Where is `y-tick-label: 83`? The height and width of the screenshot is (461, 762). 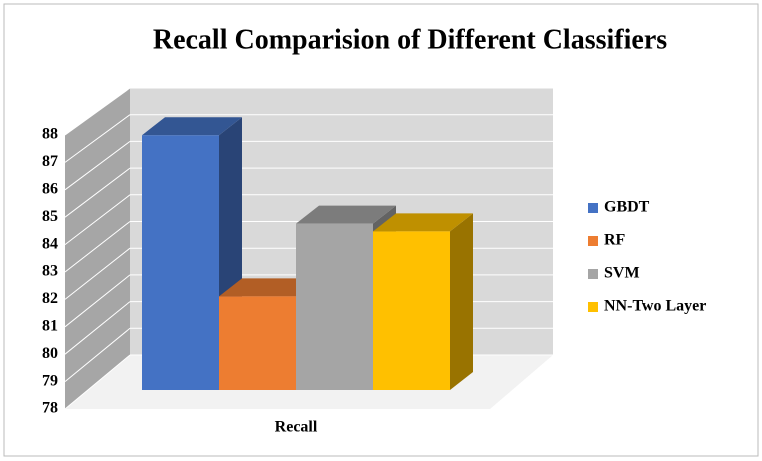
y-tick-label: 83 is located at coordinates (50, 271).